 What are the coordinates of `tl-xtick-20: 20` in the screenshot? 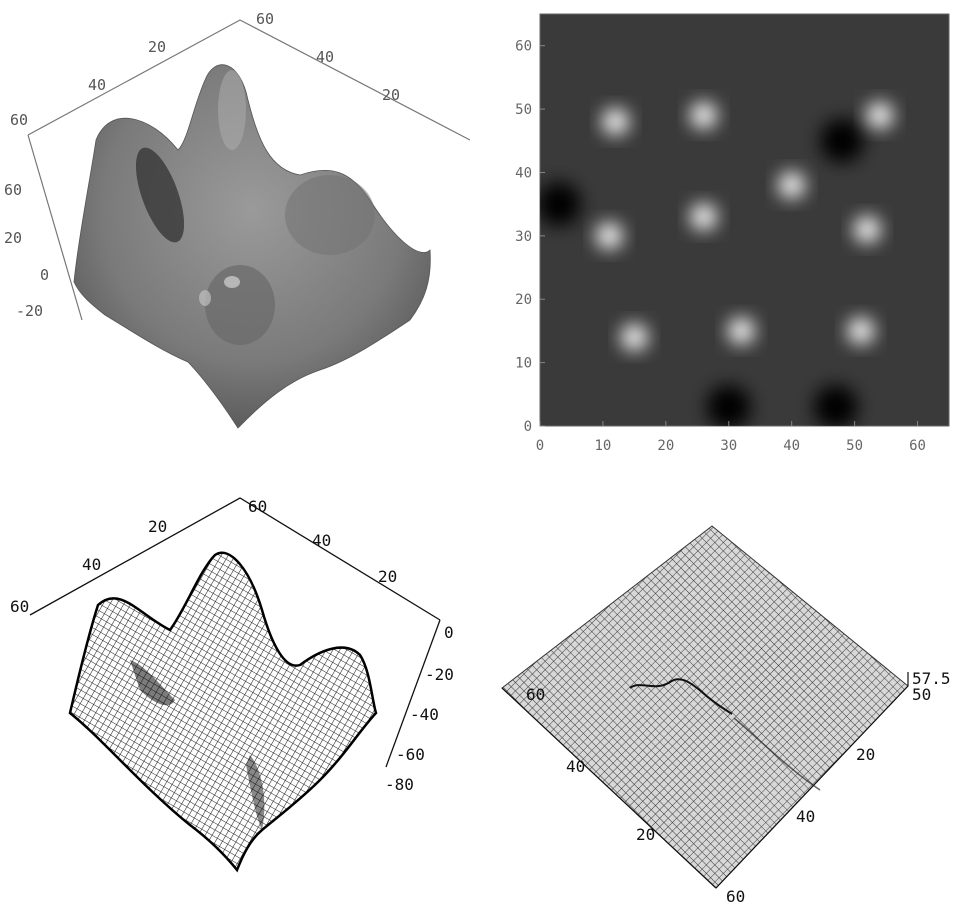 It's located at (157, 47).